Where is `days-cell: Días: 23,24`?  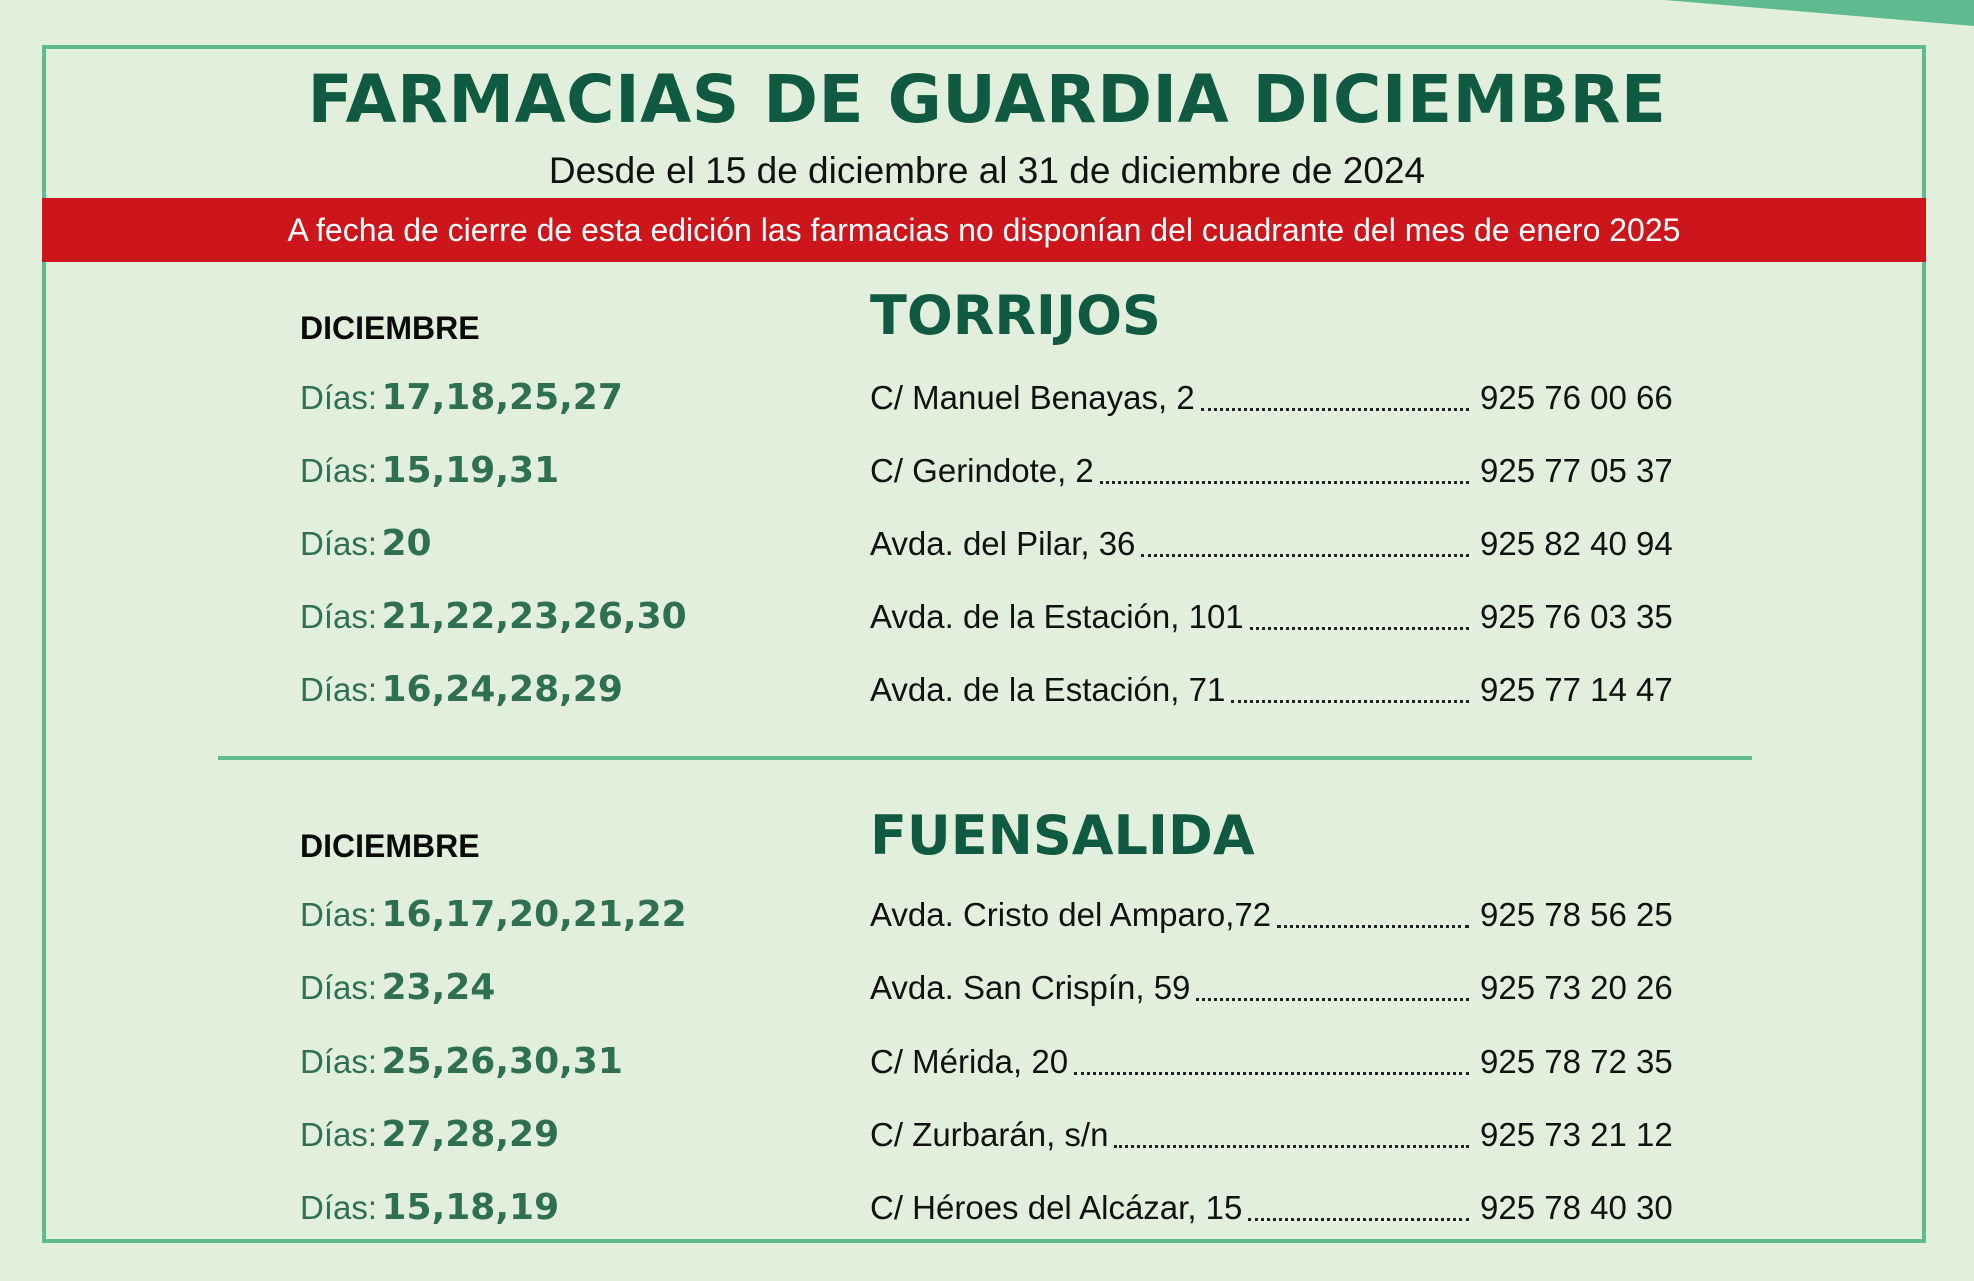
days-cell: Días: 23,24 is located at coordinates (397, 991).